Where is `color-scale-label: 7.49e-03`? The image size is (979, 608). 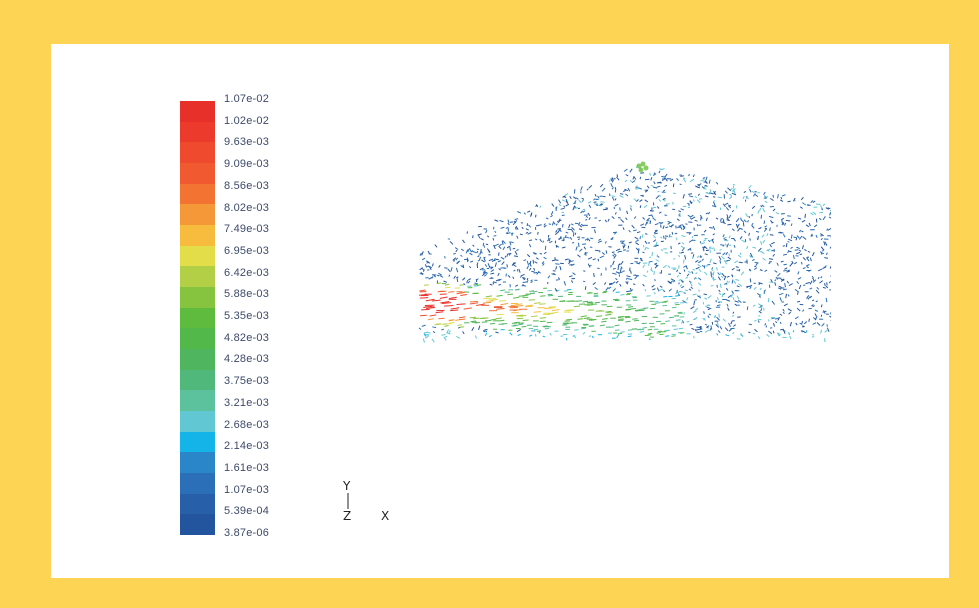
color-scale-label: 7.49e-03 is located at coordinates (247, 229).